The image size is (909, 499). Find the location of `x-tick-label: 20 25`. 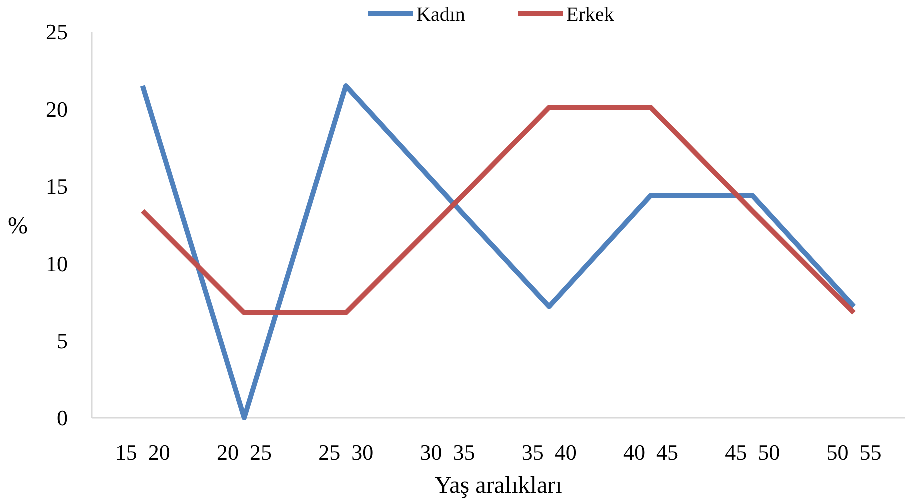

x-tick-label: 20 25 is located at coordinates (244, 452).